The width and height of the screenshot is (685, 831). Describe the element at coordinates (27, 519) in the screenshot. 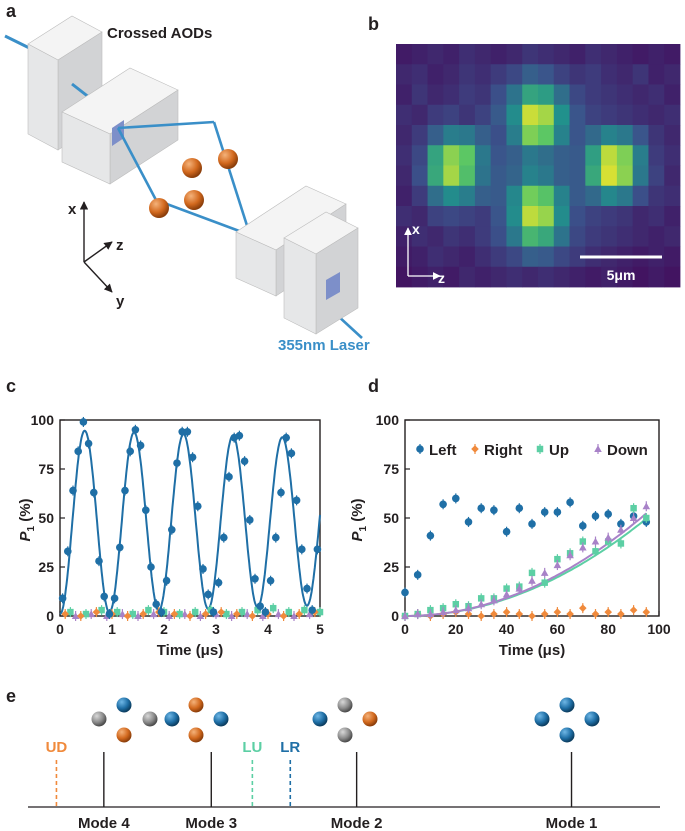

I see `chart-c-ylabel: P1 (%)` at that location.